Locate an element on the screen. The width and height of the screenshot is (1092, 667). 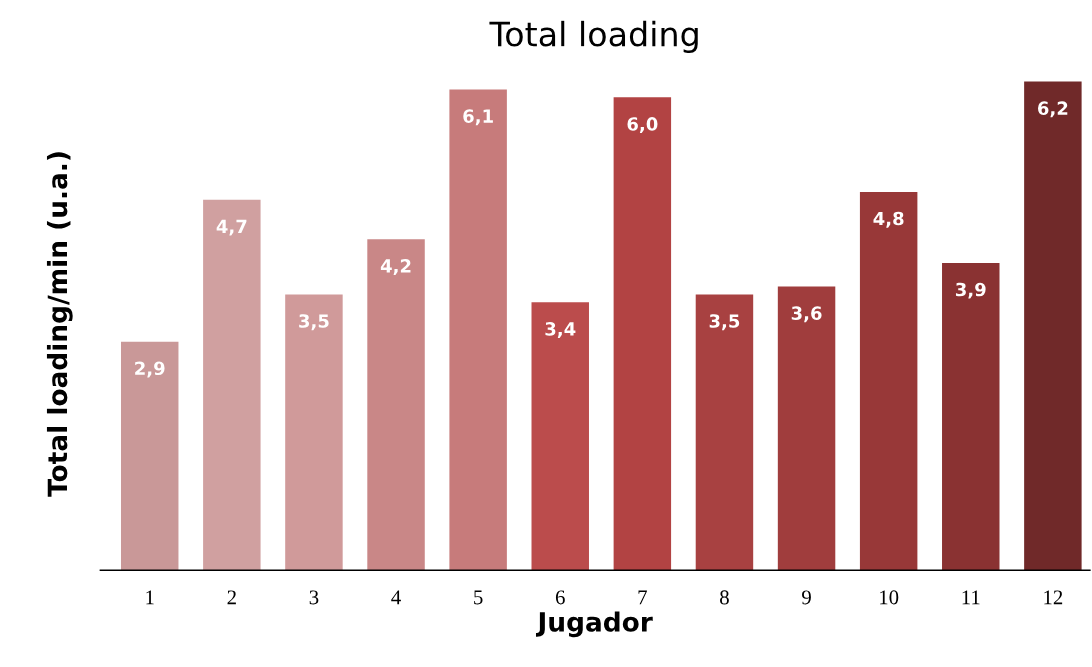
data-label: 6,1 is located at coordinates (478, 117).